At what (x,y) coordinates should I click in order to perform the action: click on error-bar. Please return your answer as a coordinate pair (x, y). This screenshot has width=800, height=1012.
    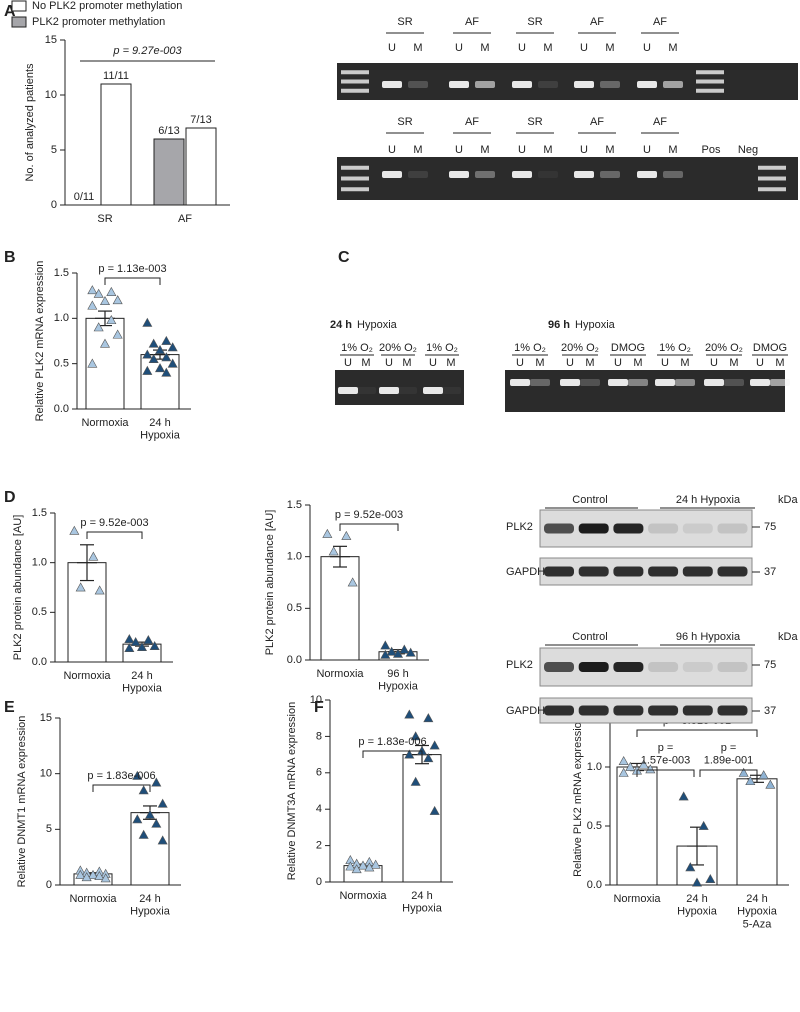
    Looking at the image, I should click on (87, 563).